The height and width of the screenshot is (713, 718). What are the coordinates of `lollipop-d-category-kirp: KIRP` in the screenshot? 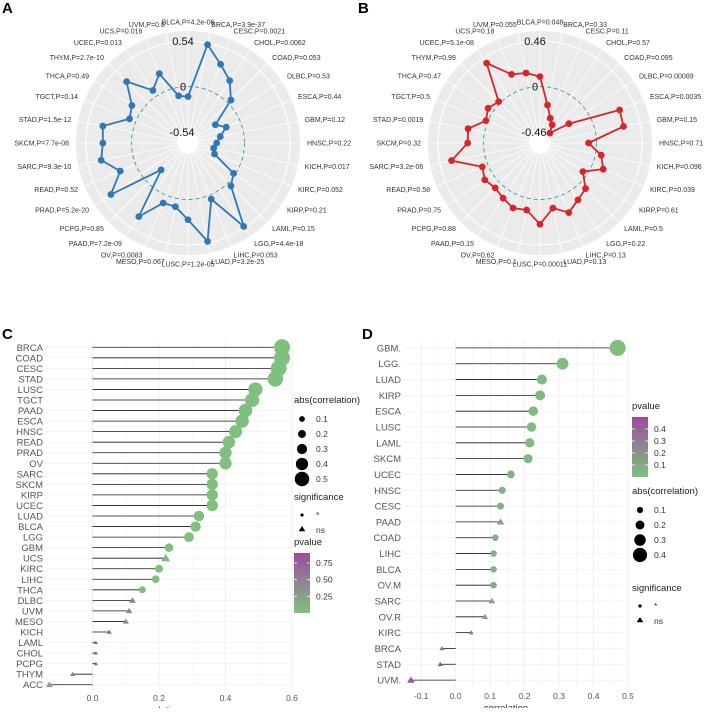 It's located at (390, 396).